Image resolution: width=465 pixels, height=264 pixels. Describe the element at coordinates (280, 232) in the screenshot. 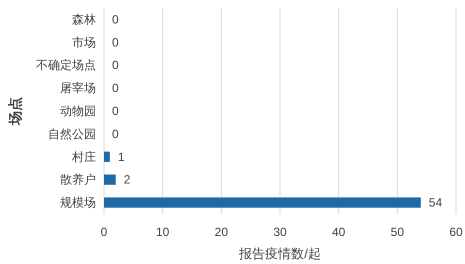

I see `x-tick-label: 30` at that location.